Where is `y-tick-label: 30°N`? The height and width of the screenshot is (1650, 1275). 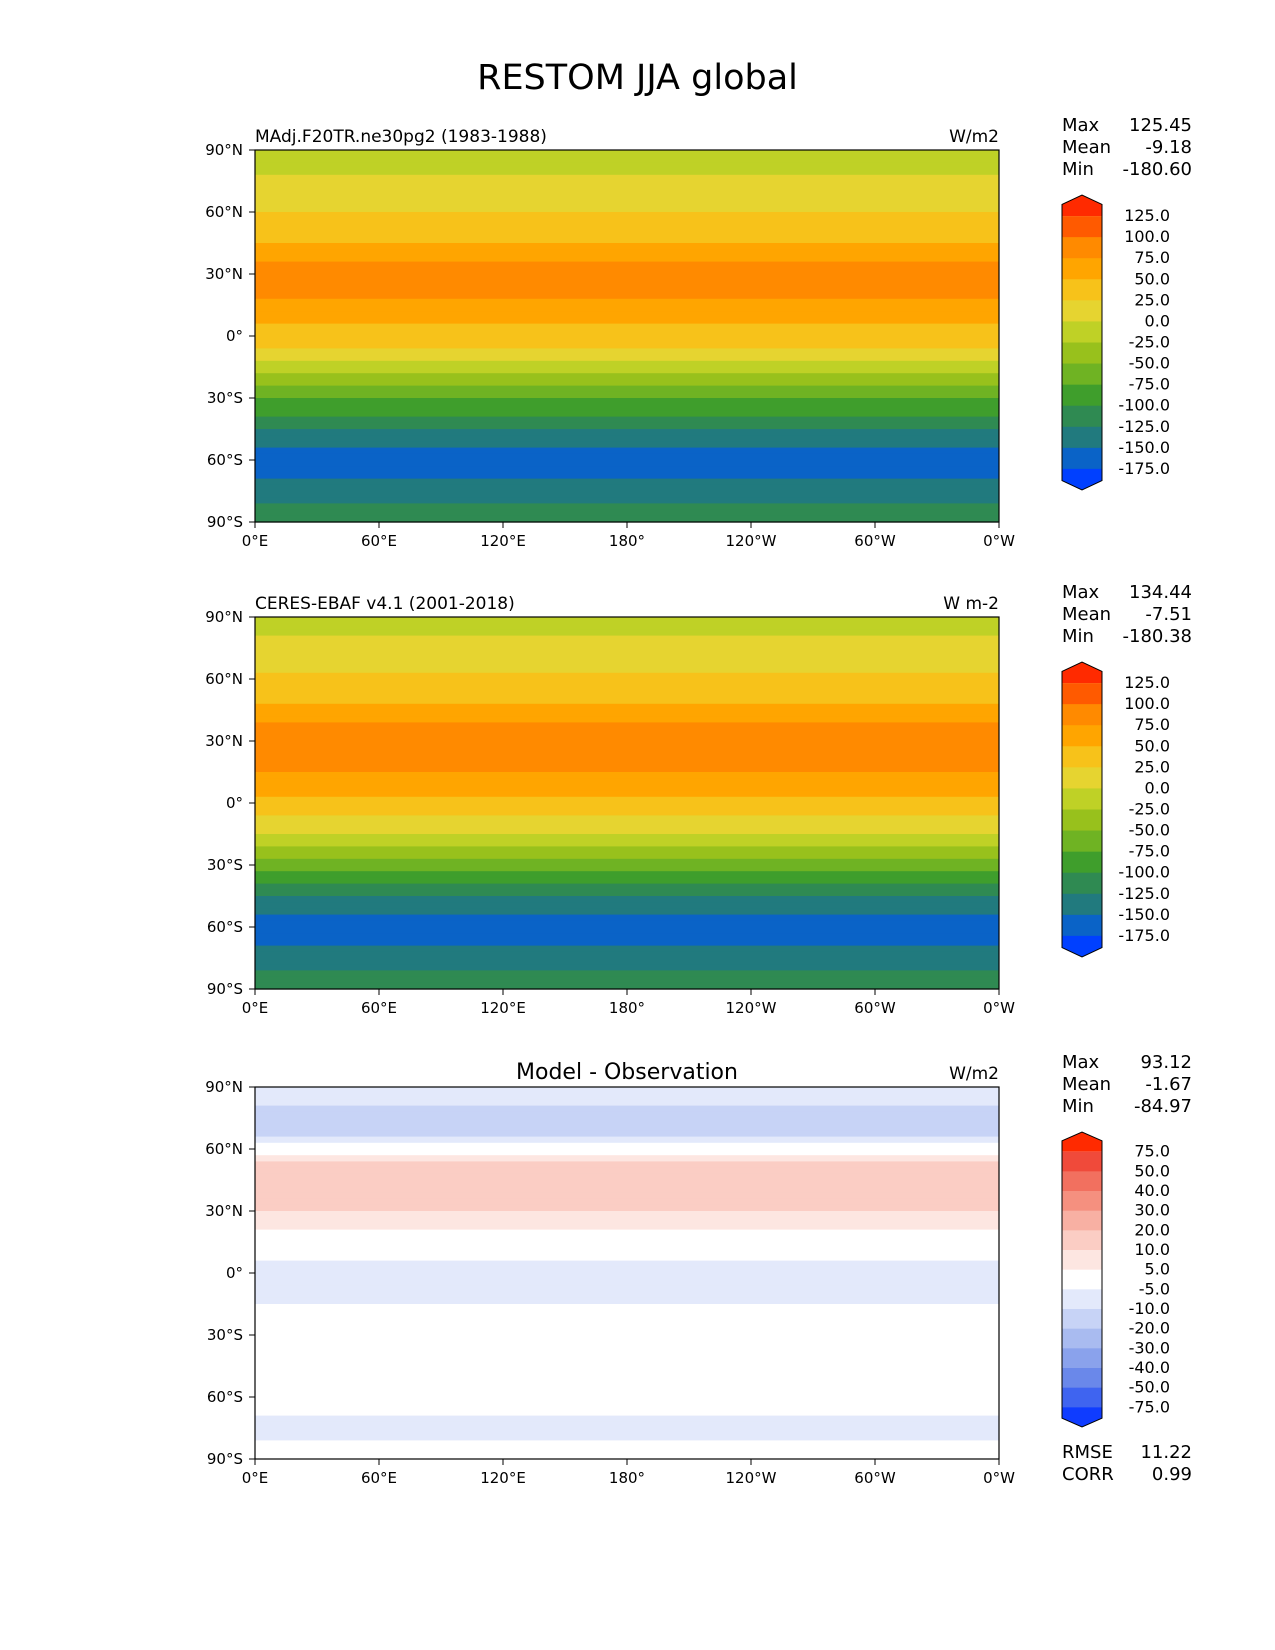 y-tick-label: 30°N is located at coordinates (224, 274).